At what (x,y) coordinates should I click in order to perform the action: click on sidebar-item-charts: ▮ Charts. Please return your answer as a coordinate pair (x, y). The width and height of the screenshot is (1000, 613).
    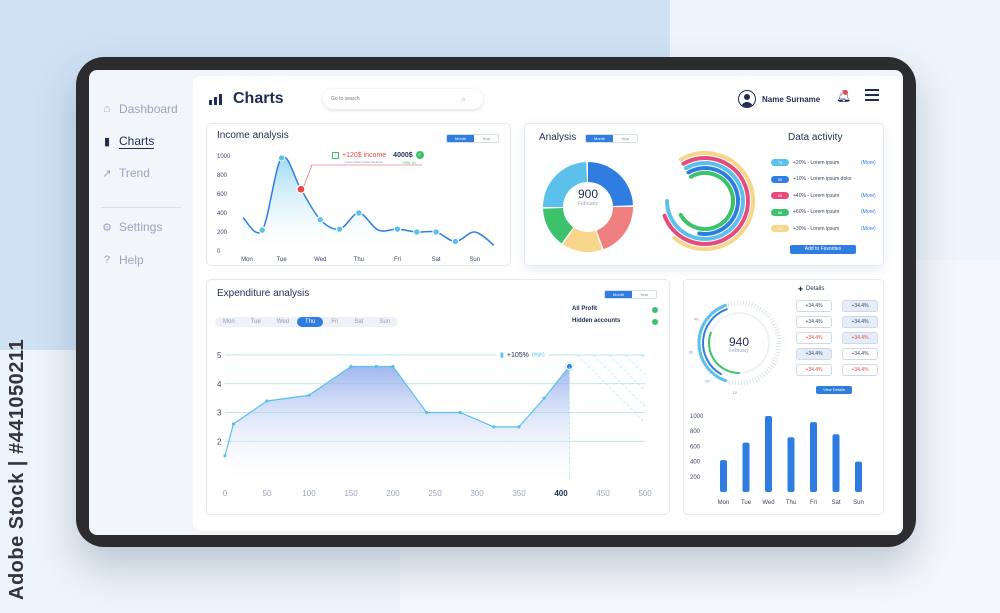
    Looking at the image, I should click on (128, 141).